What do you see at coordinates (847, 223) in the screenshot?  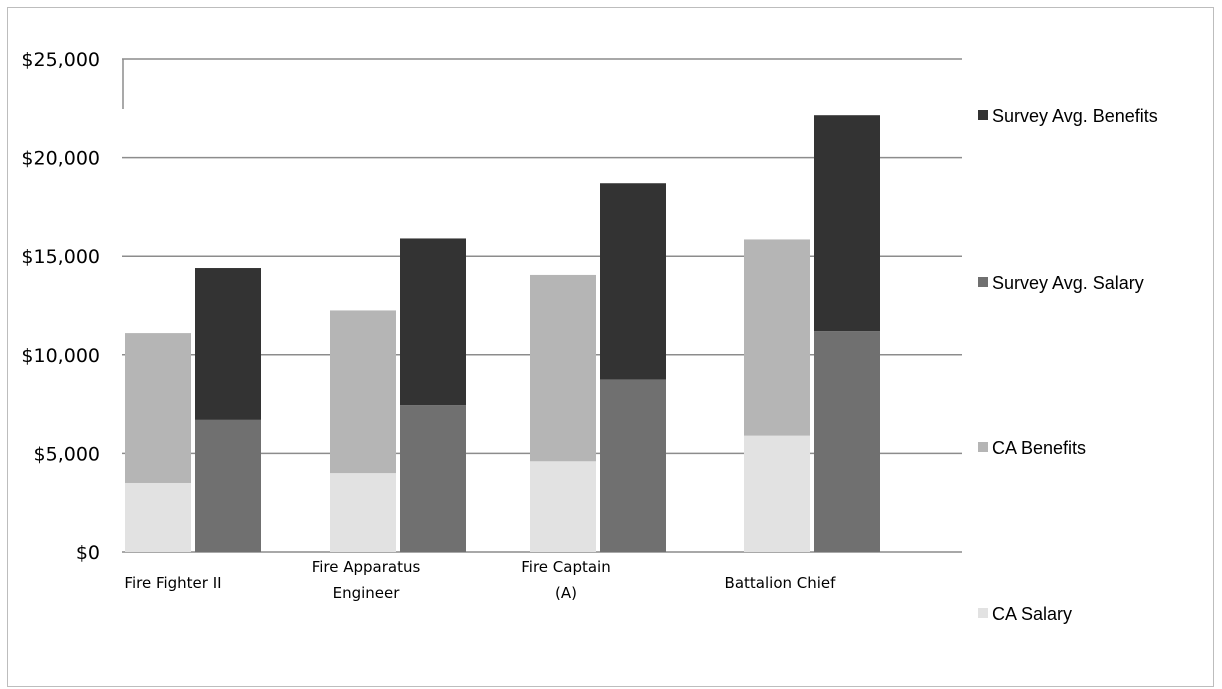 I see `bar-survey-avg-benefits-battalion-chief` at bounding box center [847, 223].